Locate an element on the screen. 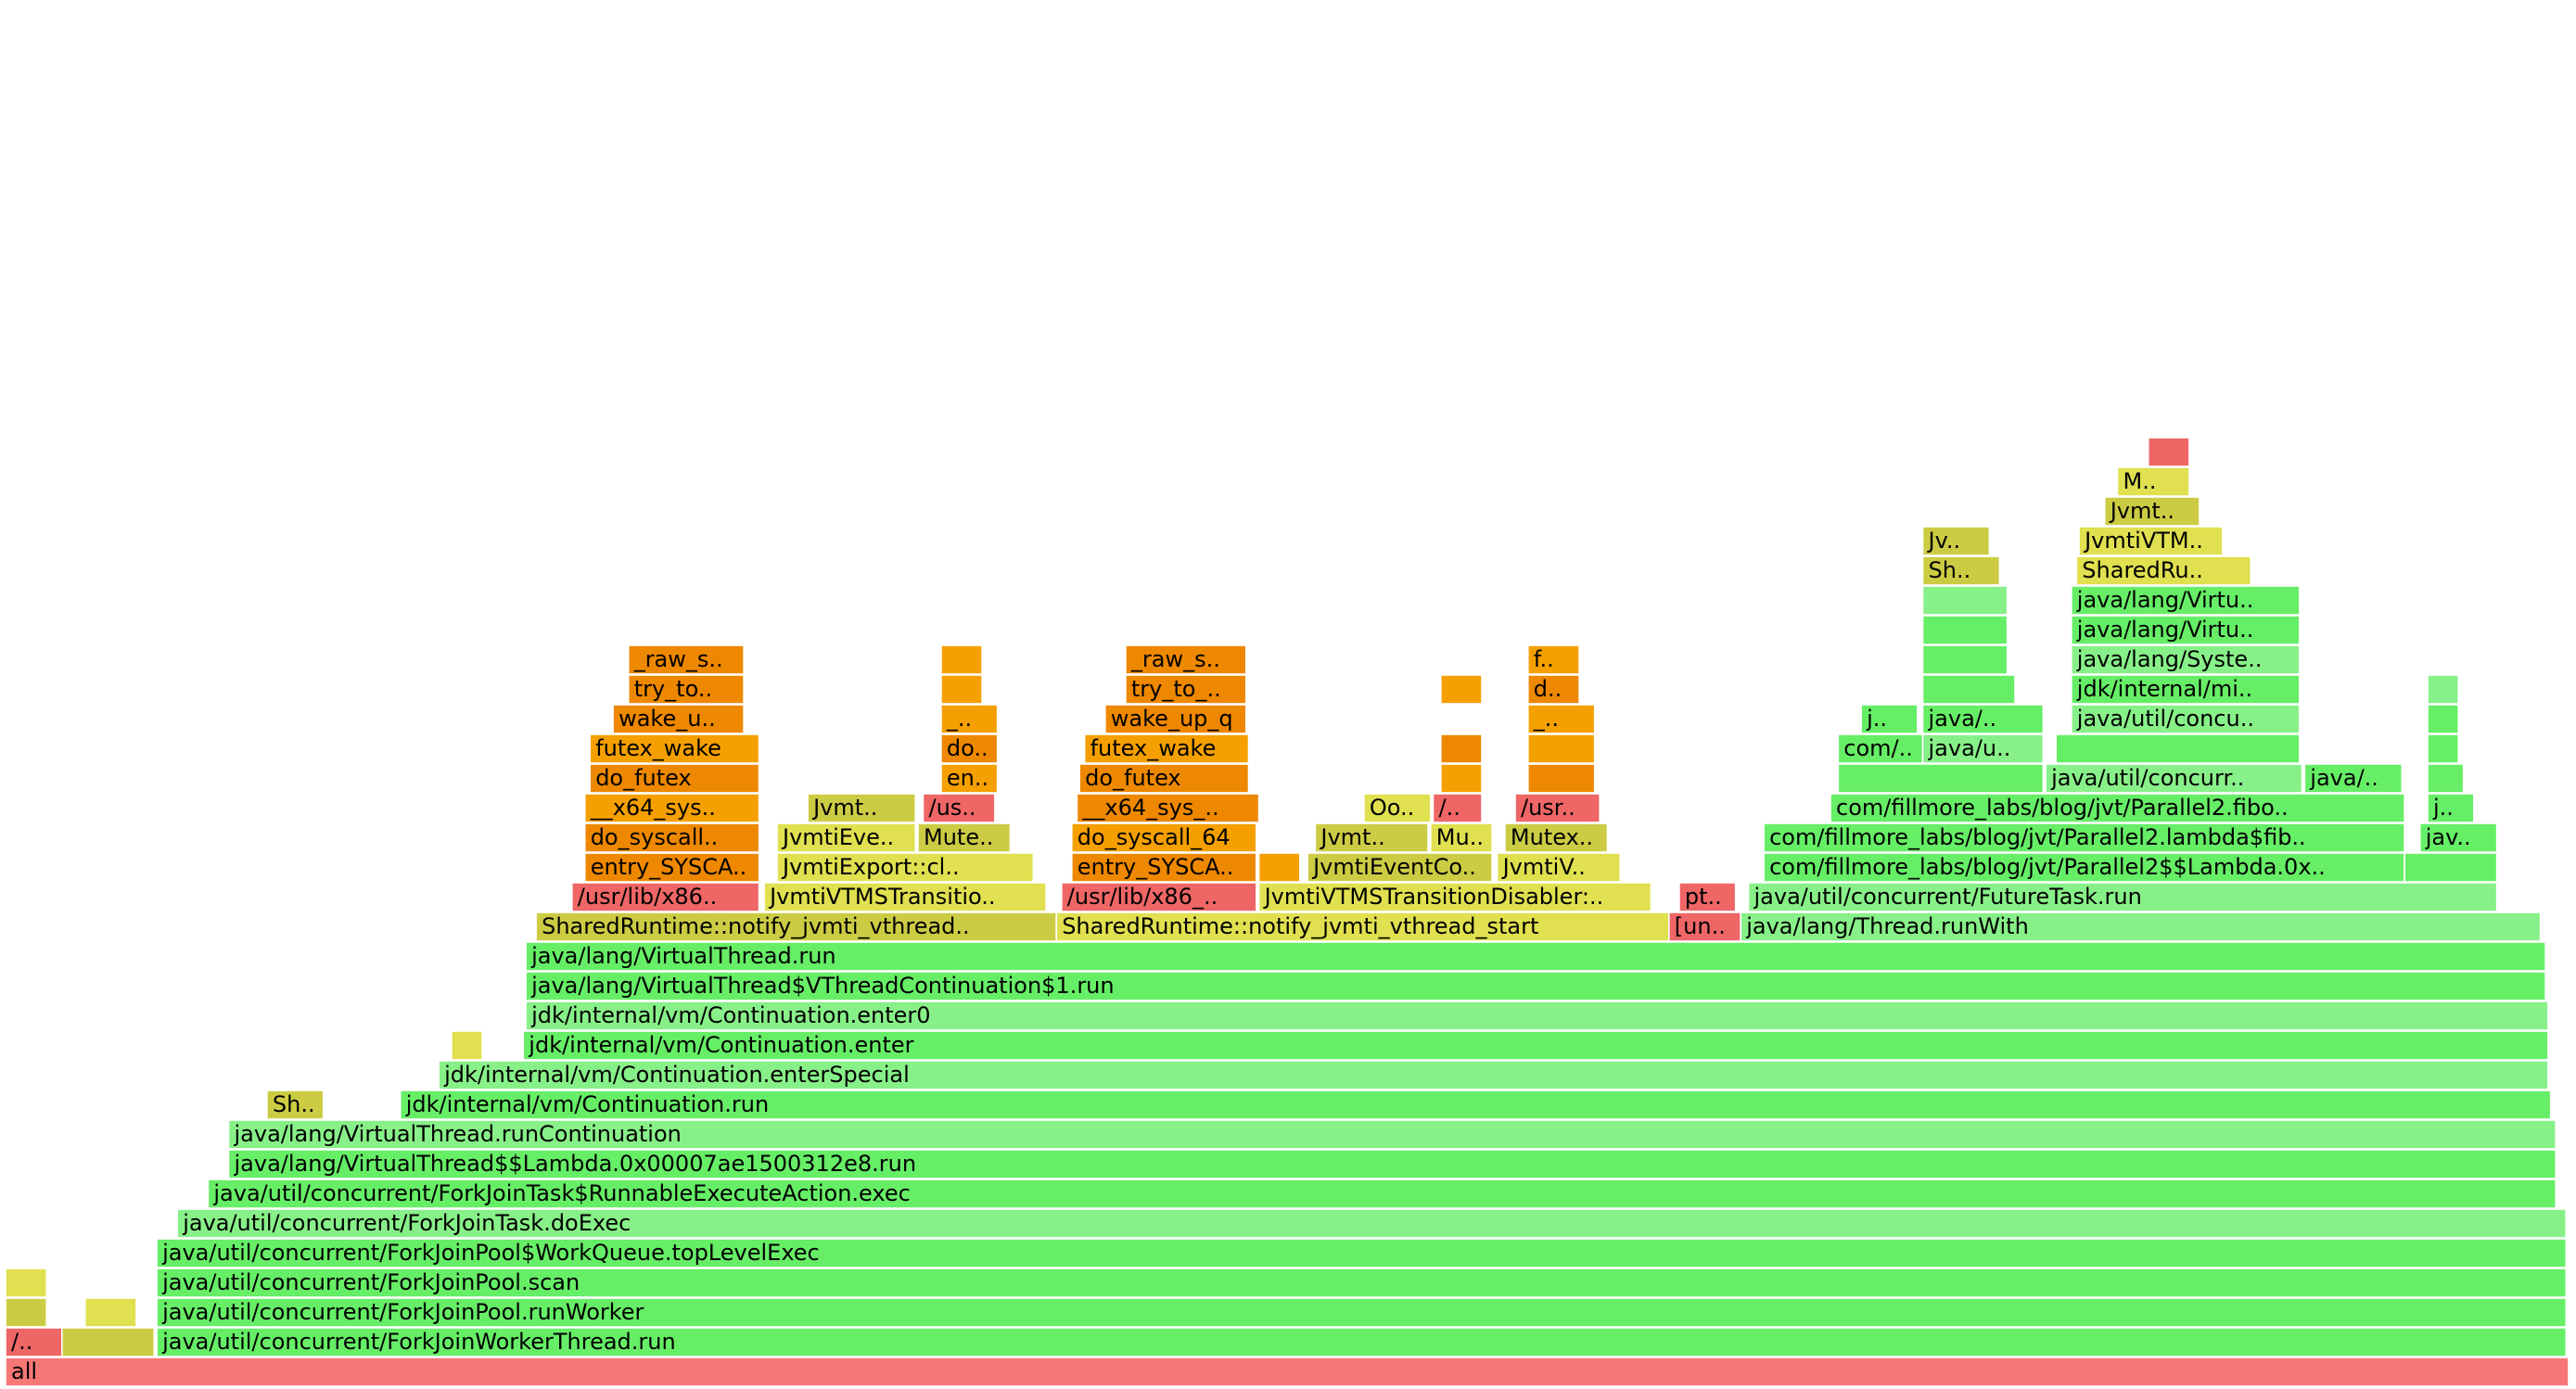 The image size is (2576, 1389). frame-jdk-internal-misc-unsafe-park: jdk/internal/misc/Unsafe.park j.. is located at coordinates (1889, 719).